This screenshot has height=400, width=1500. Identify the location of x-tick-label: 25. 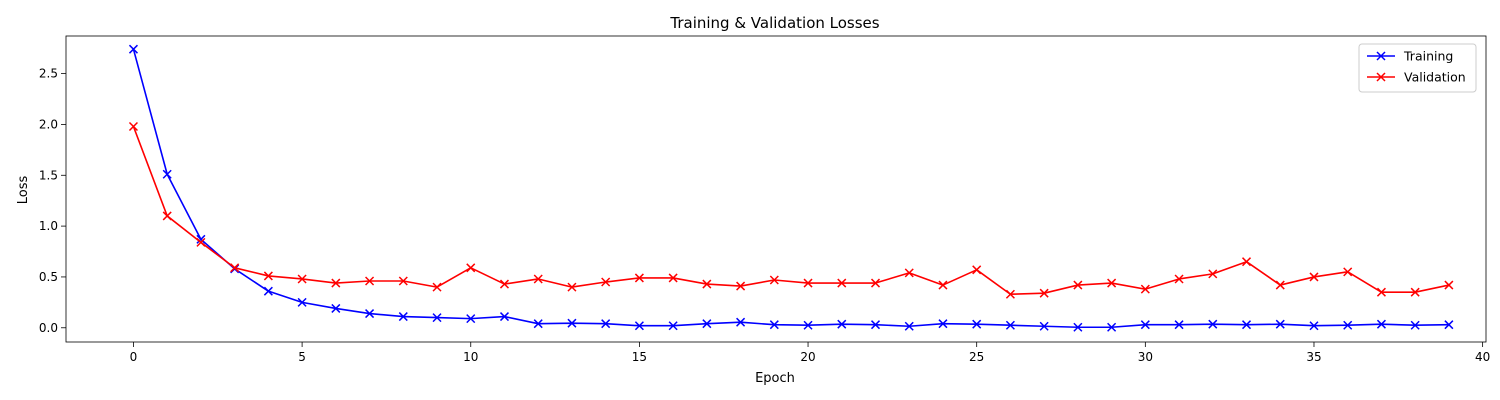
(976, 357).